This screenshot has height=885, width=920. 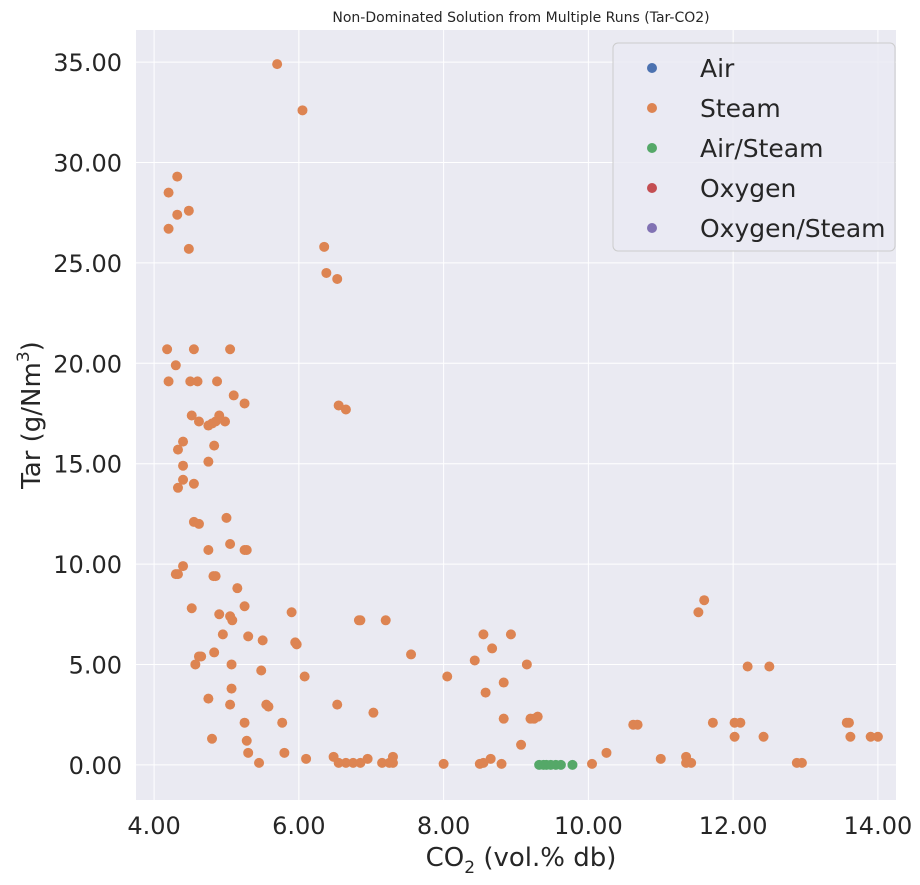 I want to click on y-tick-label: 5.00, so click(x=95, y=665).